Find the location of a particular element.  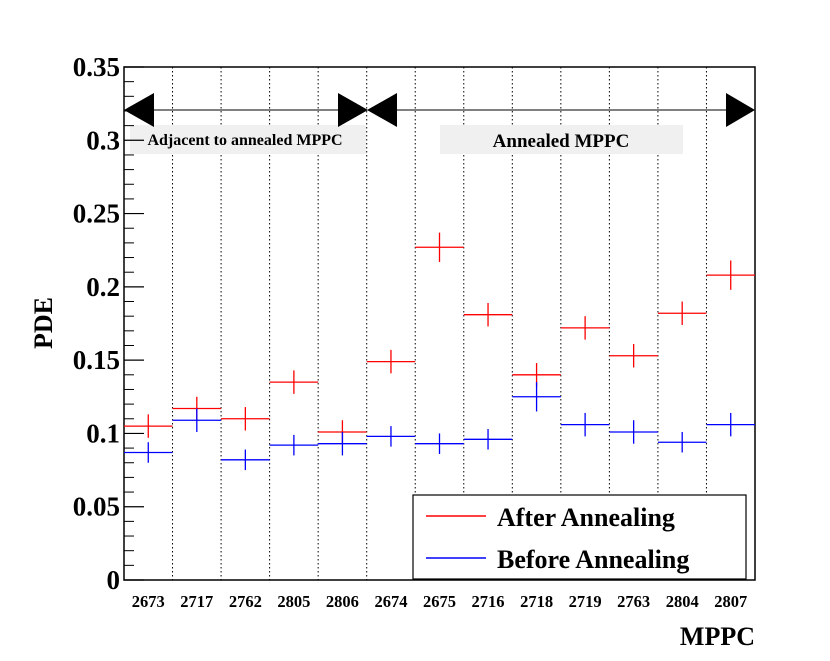

arrowhead-right-annealed is located at coordinates (740, 110).